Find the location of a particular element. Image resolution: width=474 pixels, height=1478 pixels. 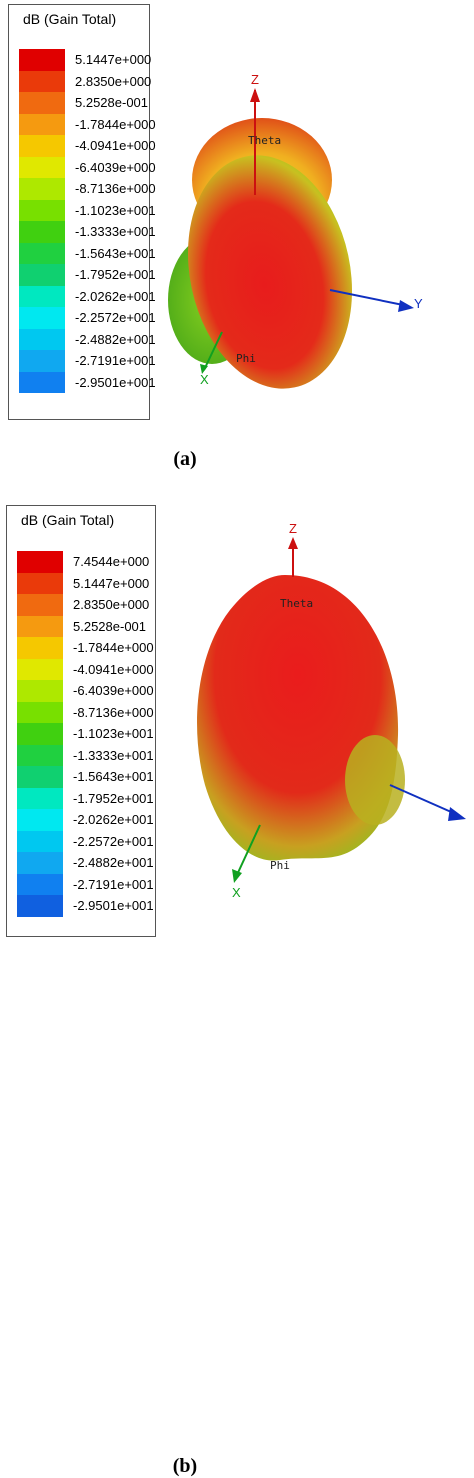

y-axis-label-a: Y is located at coordinates (418, 303).